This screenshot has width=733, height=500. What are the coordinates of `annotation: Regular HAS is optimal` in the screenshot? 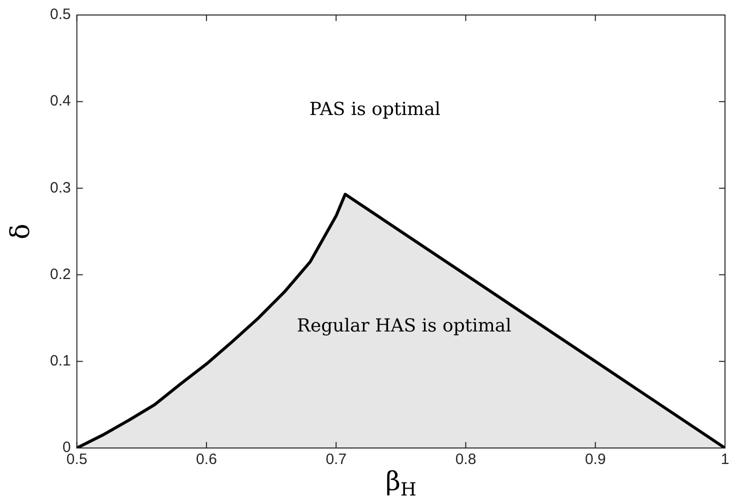 It's located at (404, 325).